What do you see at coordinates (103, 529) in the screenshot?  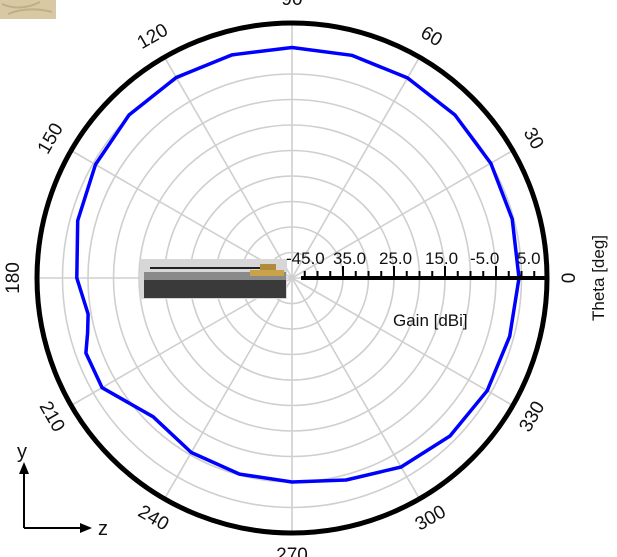 I see `coordinate-z-label: z` at bounding box center [103, 529].